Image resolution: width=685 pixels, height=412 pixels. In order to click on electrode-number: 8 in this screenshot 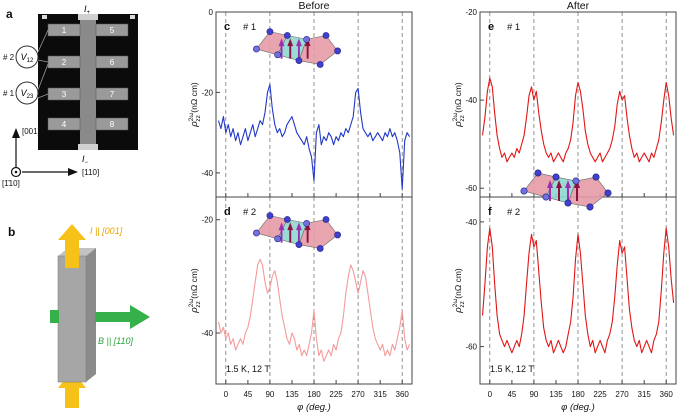, I will do `click(112, 124)`.